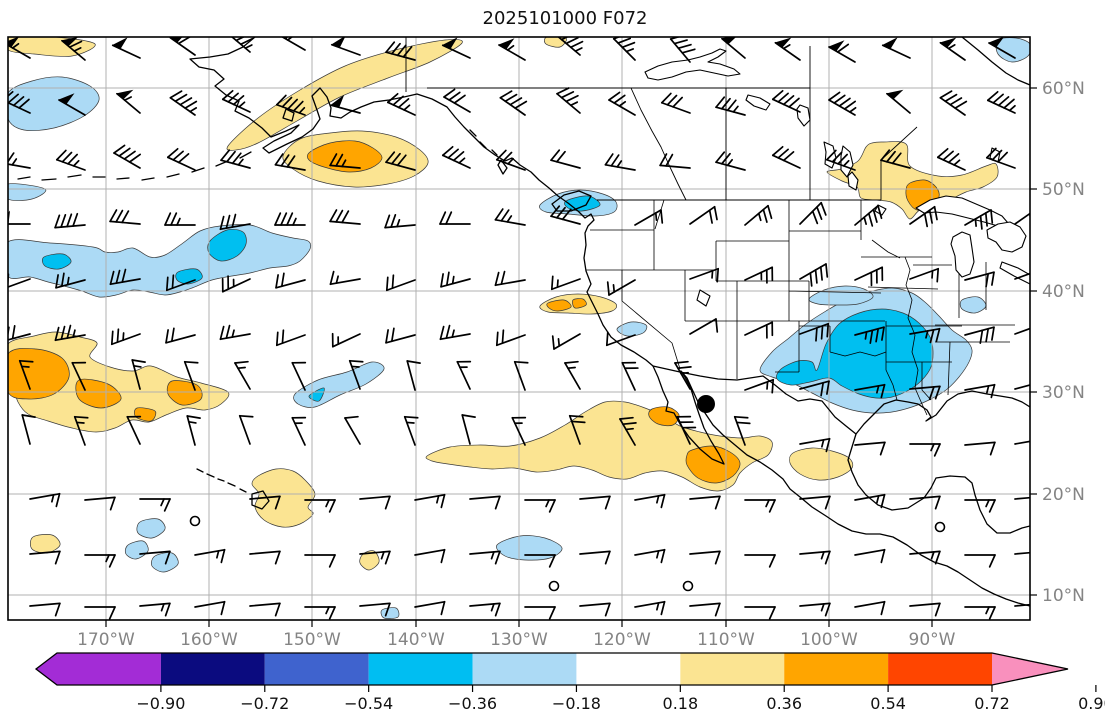 Image resolution: width=1105 pixels, height=712 pixels. Describe the element at coordinates (681, 703) in the screenshot. I see `colorbar-tick-label: 0.18` at that location.